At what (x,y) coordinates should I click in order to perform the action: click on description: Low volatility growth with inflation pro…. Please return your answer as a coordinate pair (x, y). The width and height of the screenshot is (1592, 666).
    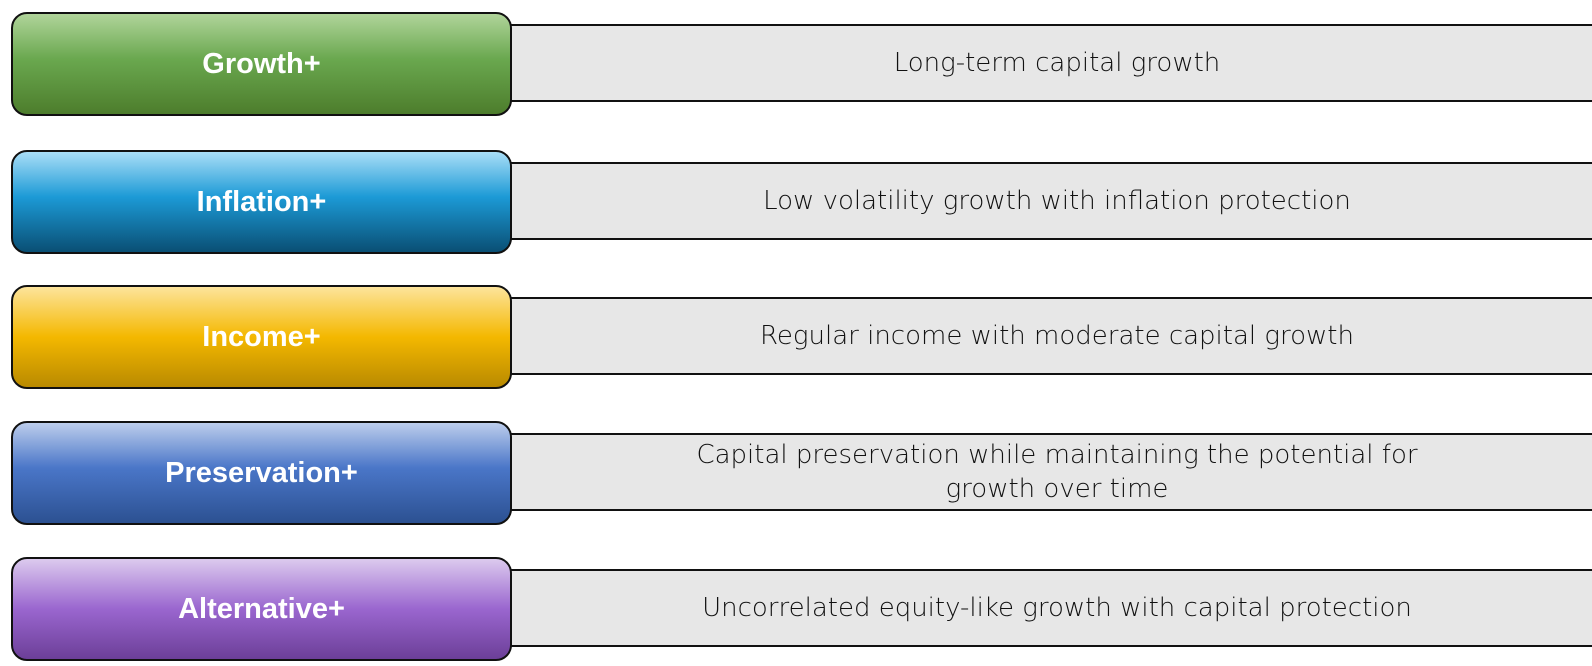
    Looking at the image, I should click on (1057, 201).